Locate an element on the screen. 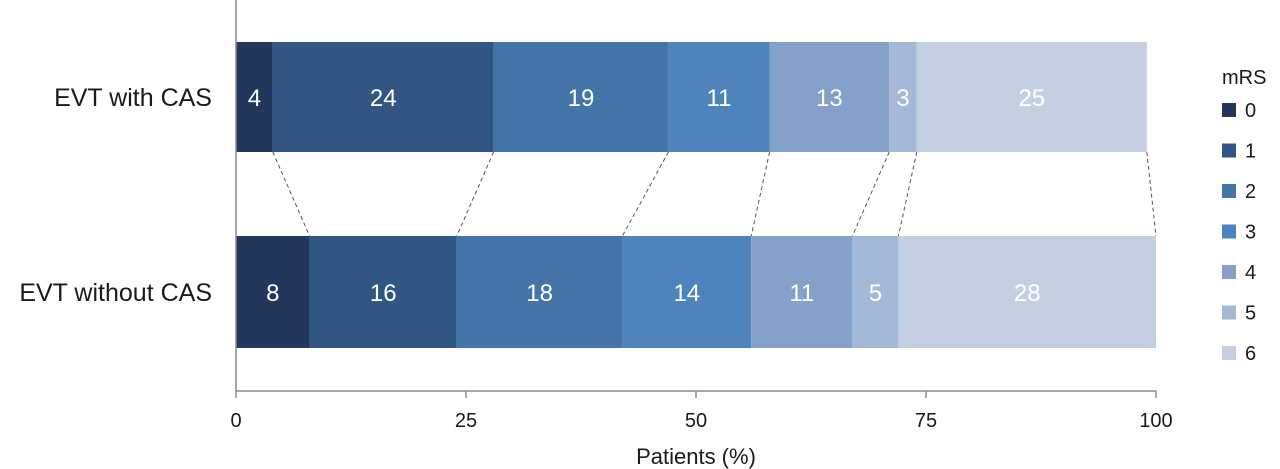 The image size is (1280, 469). segment-label: 4 is located at coordinates (254, 98).